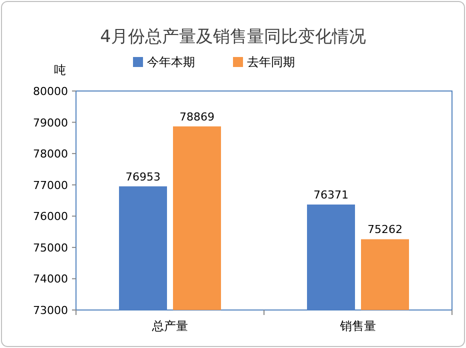  What do you see at coordinates (357, 326) in the screenshot?
I see `x-tick-label: 销售量` at bounding box center [357, 326].